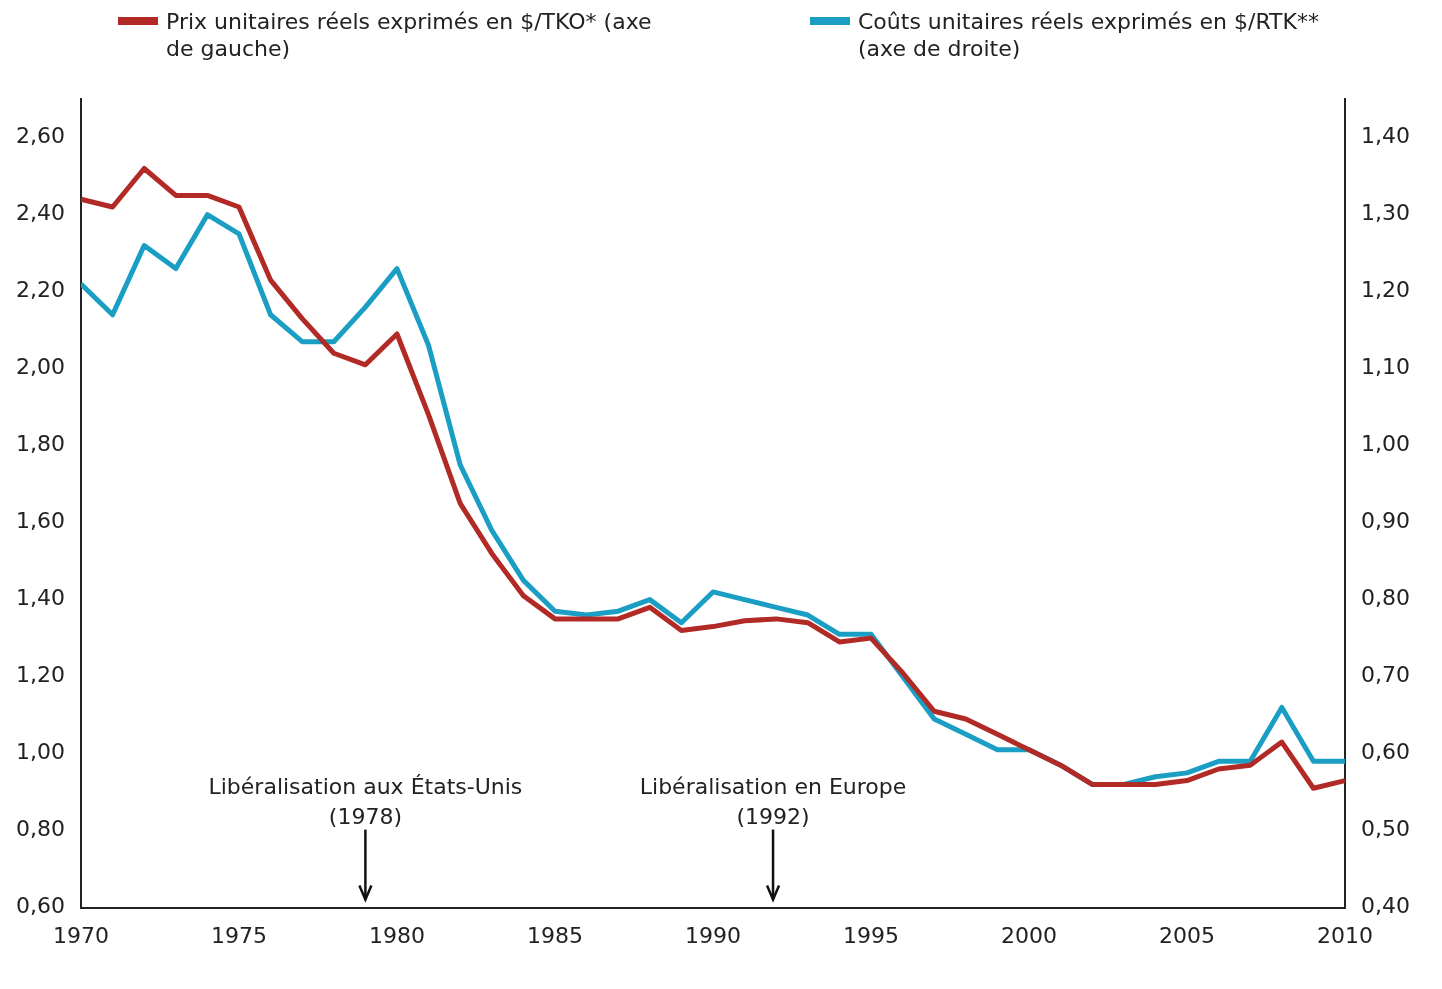  I want to click on legend-label: Coûts unitaires réels exprimés en $/RTK** (axe de droite), so click(1089, 35).